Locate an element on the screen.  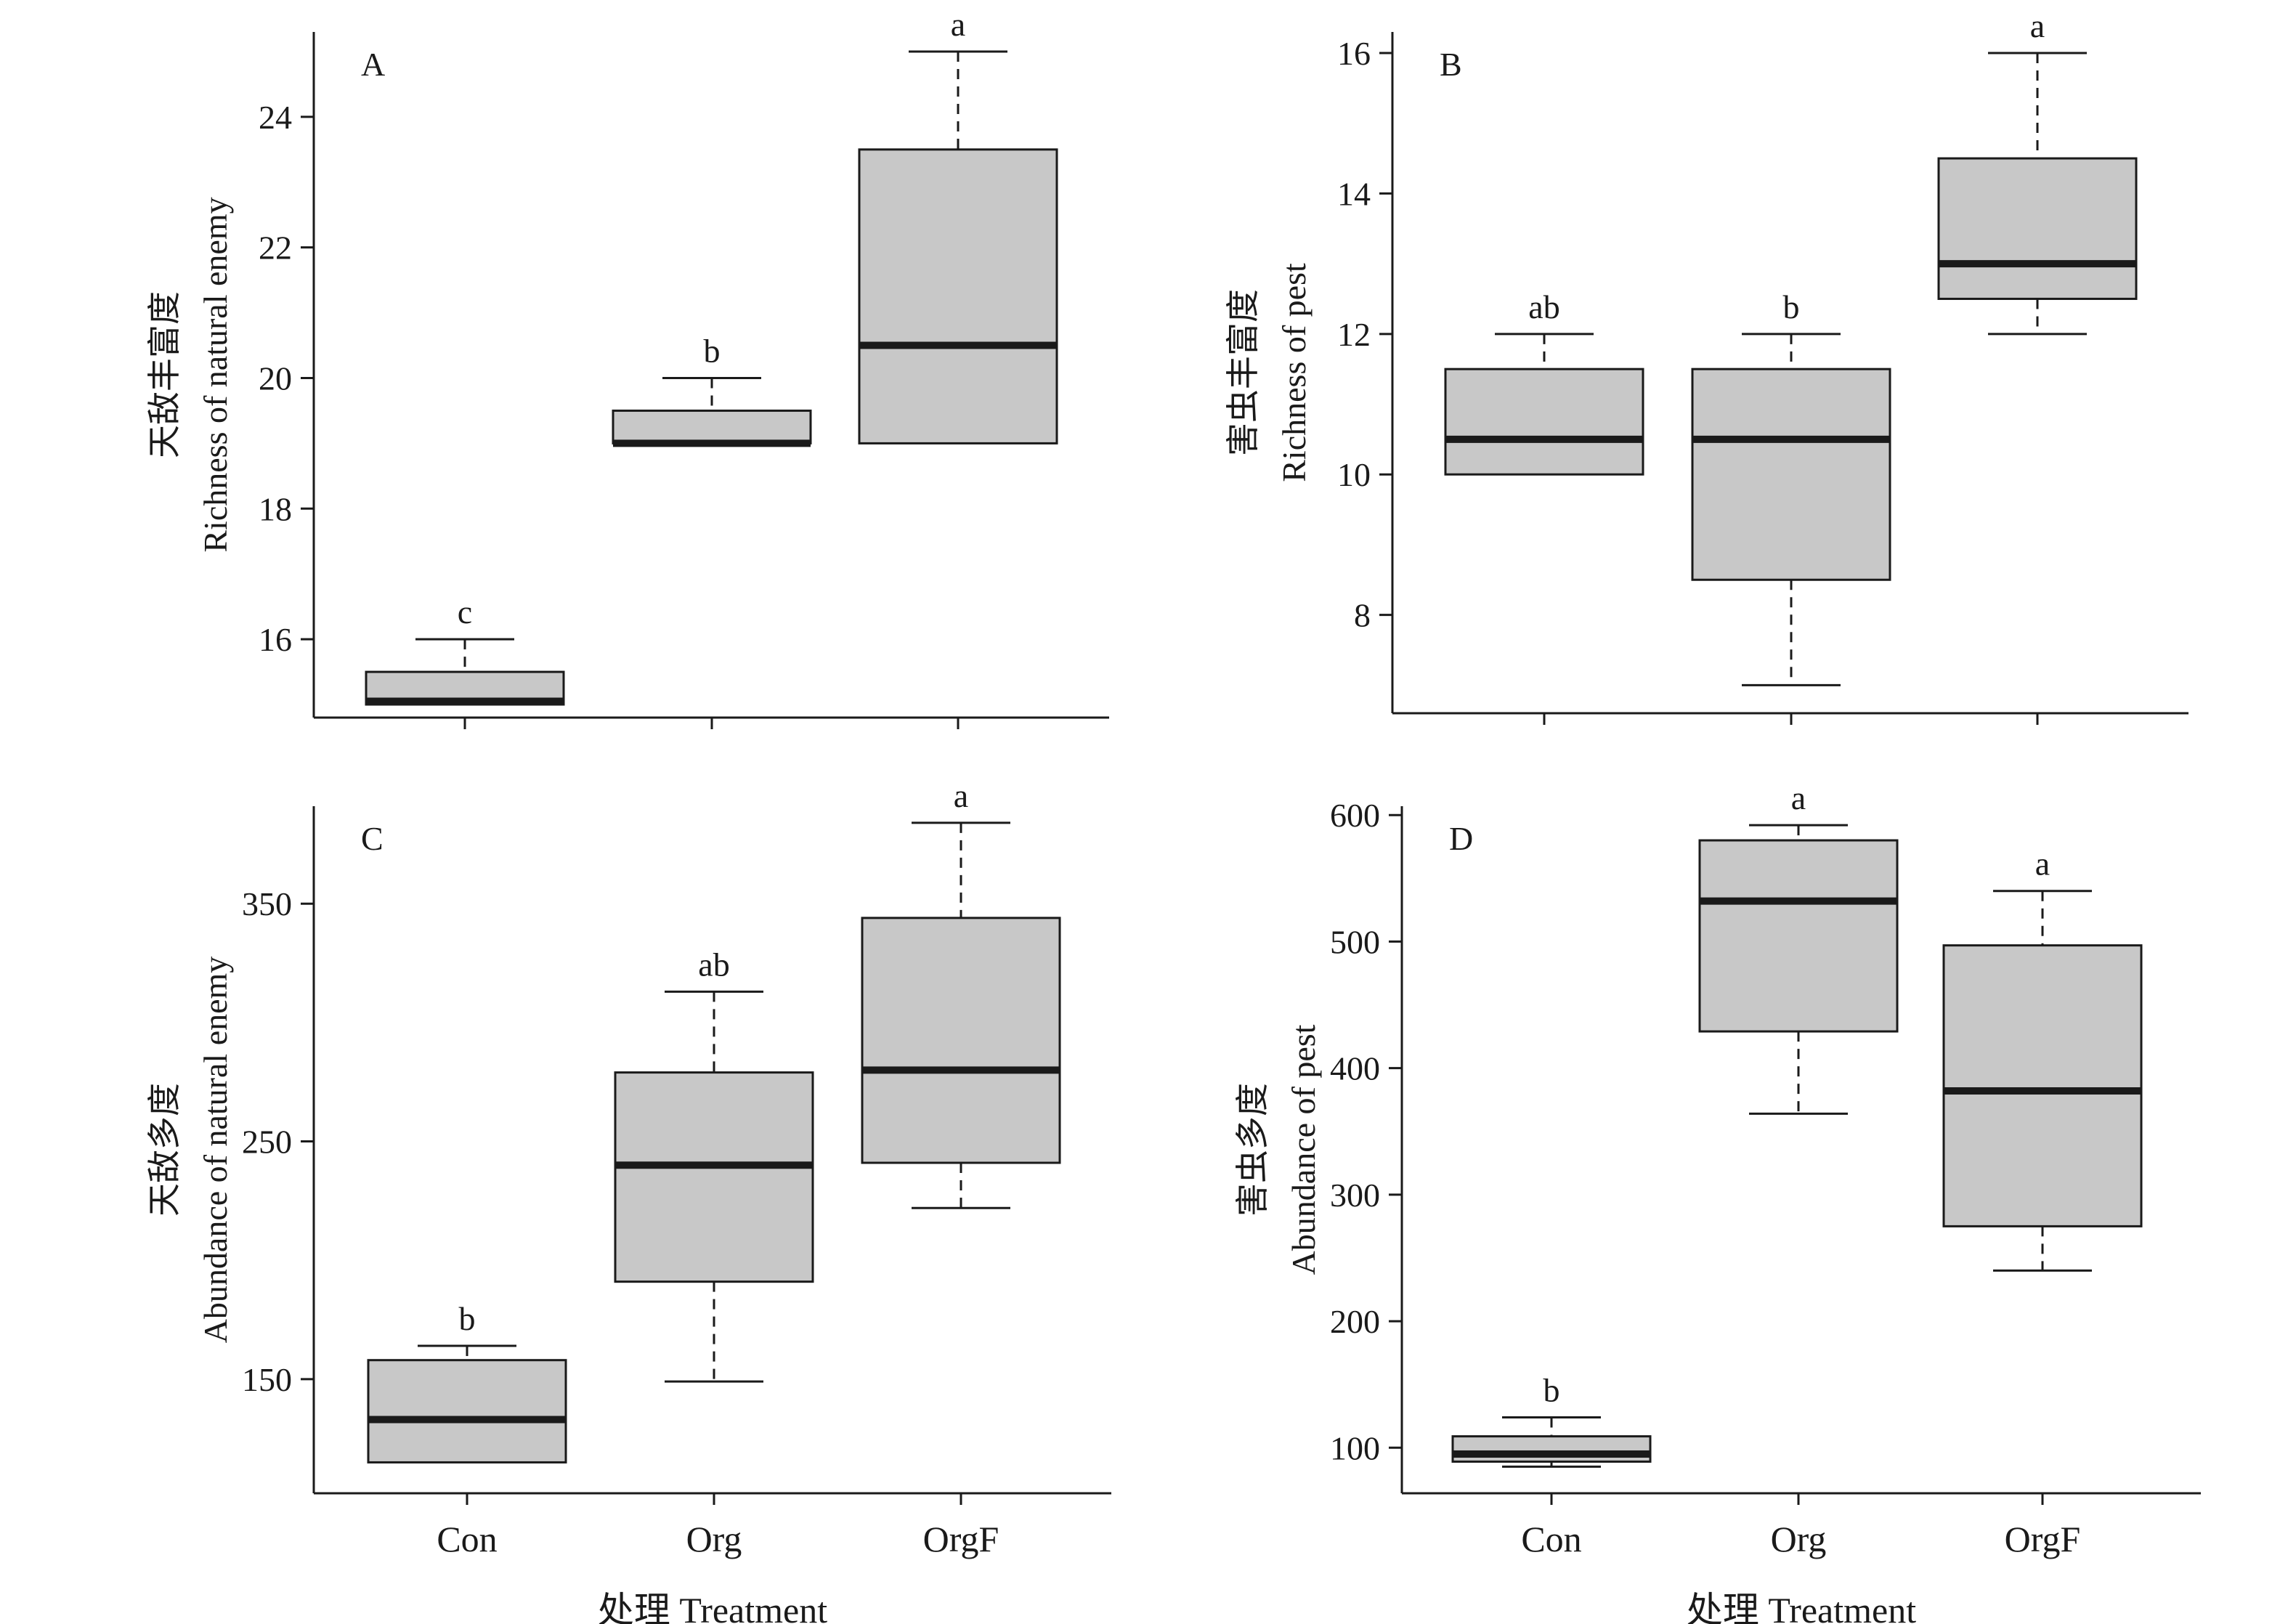
y-axis-label-en: Richness of pest is located at coordinates (1294, 372).